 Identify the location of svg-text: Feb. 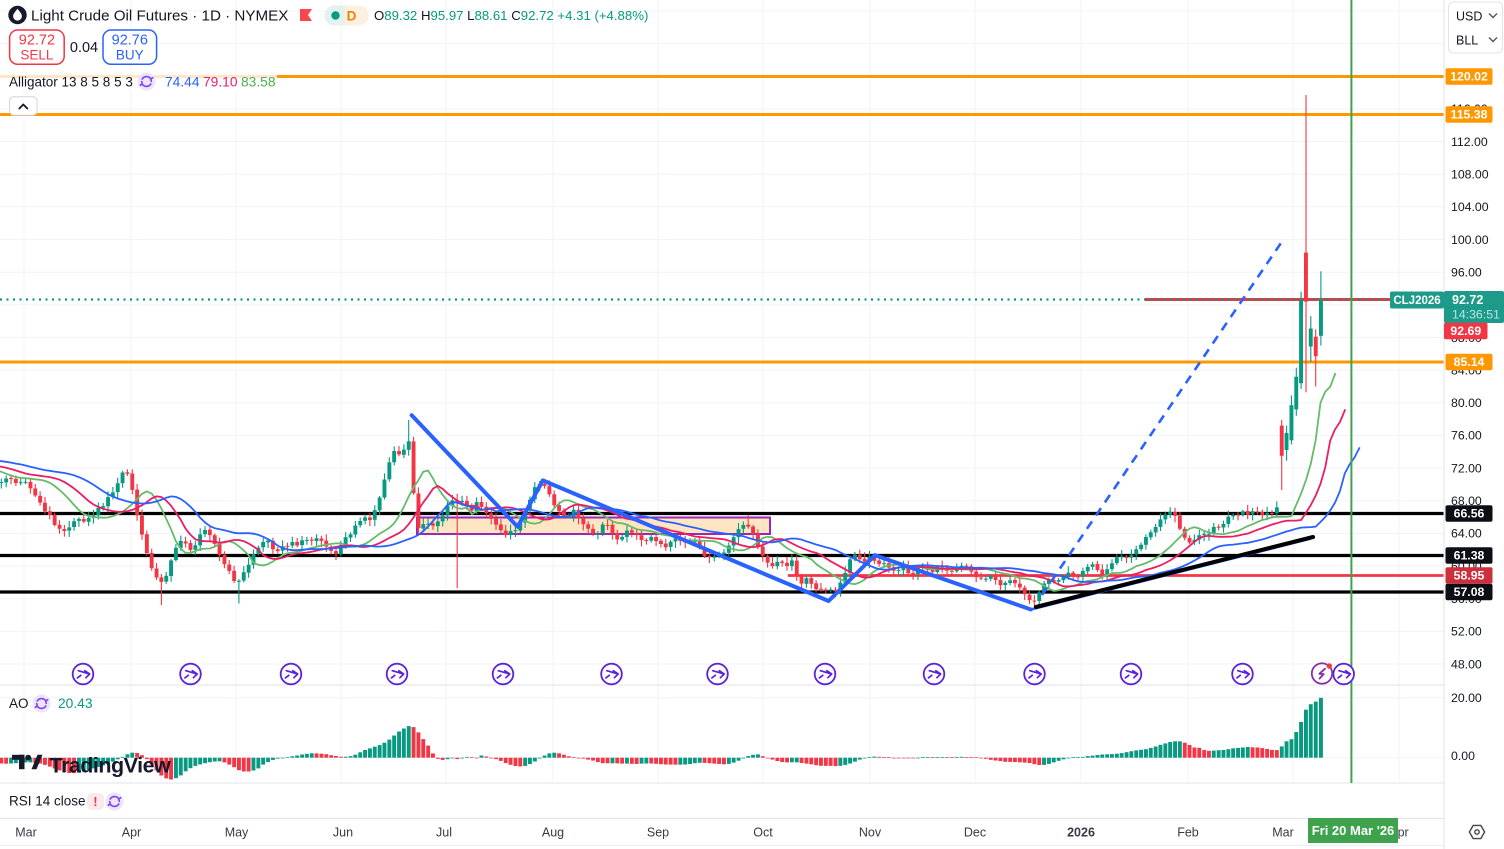
(1188, 833).